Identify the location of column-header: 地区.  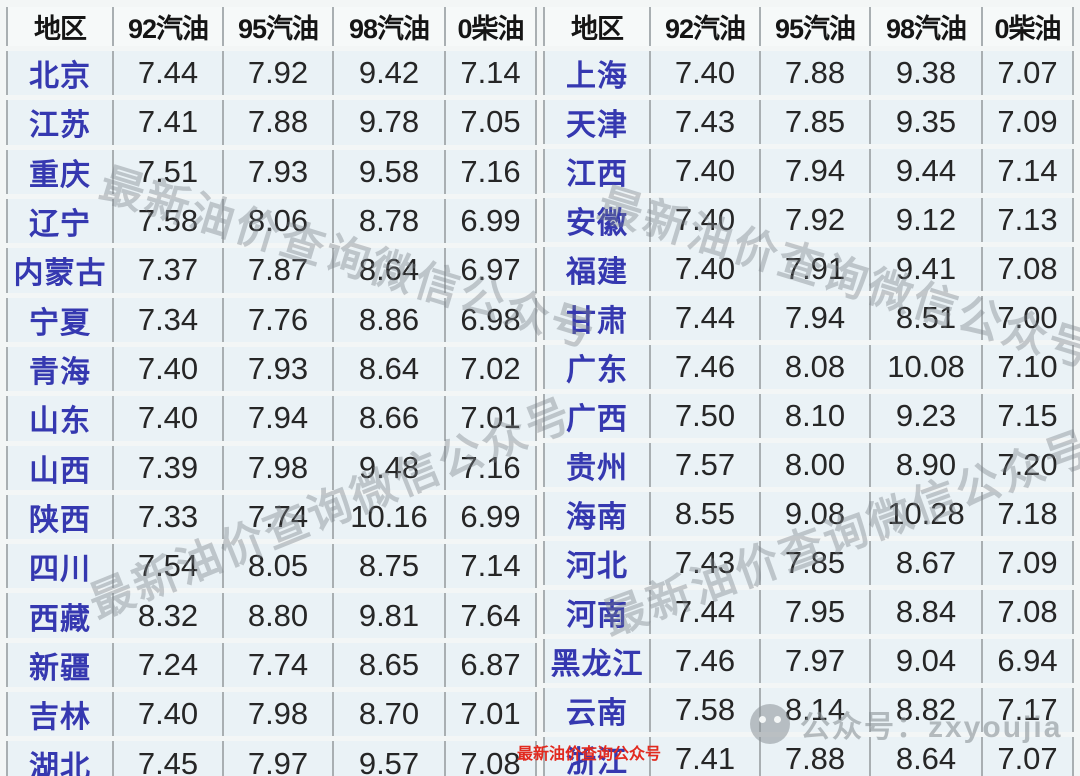
(60, 26).